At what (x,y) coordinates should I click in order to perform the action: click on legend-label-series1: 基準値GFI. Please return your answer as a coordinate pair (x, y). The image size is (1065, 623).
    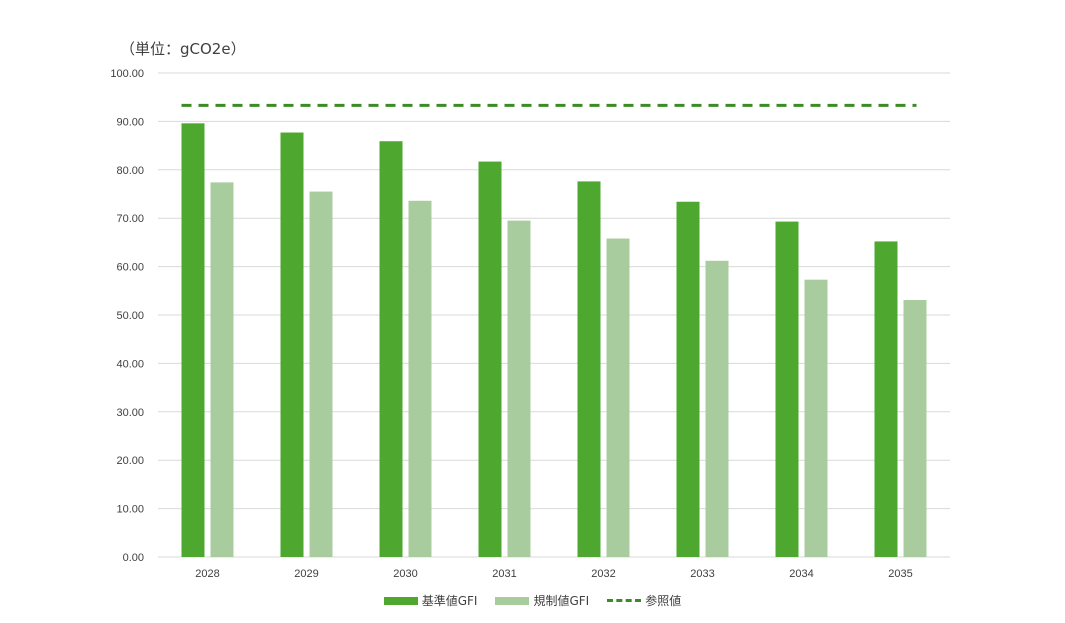
    Looking at the image, I should click on (449, 601).